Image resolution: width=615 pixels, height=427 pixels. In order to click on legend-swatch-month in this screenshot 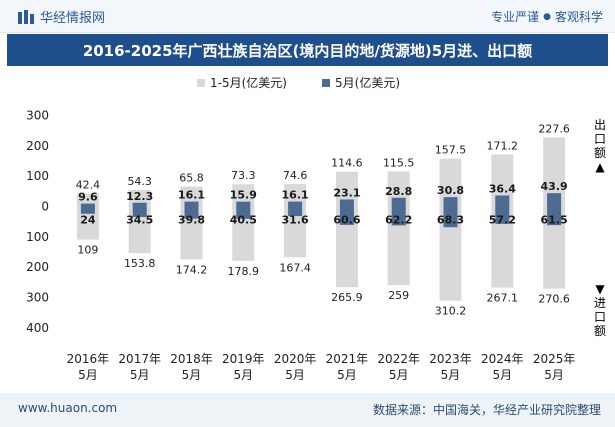, I will do `click(326, 83)`.